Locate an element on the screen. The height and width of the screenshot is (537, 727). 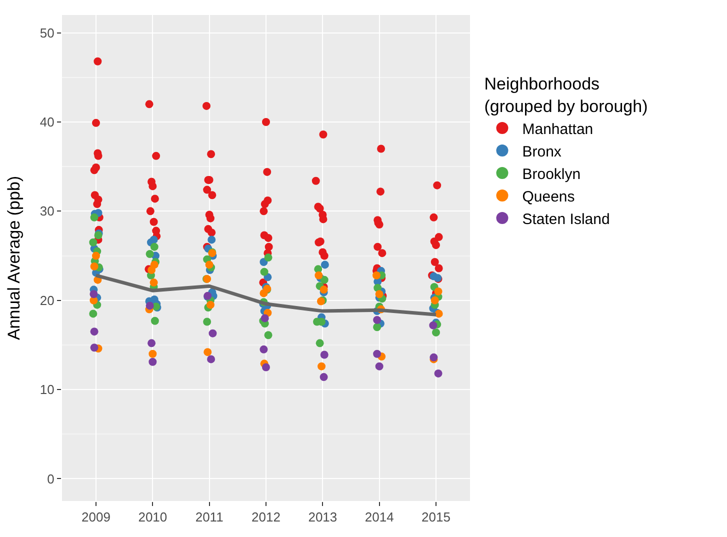
x-tick-label: 2012 is located at coordinates (266, 517).